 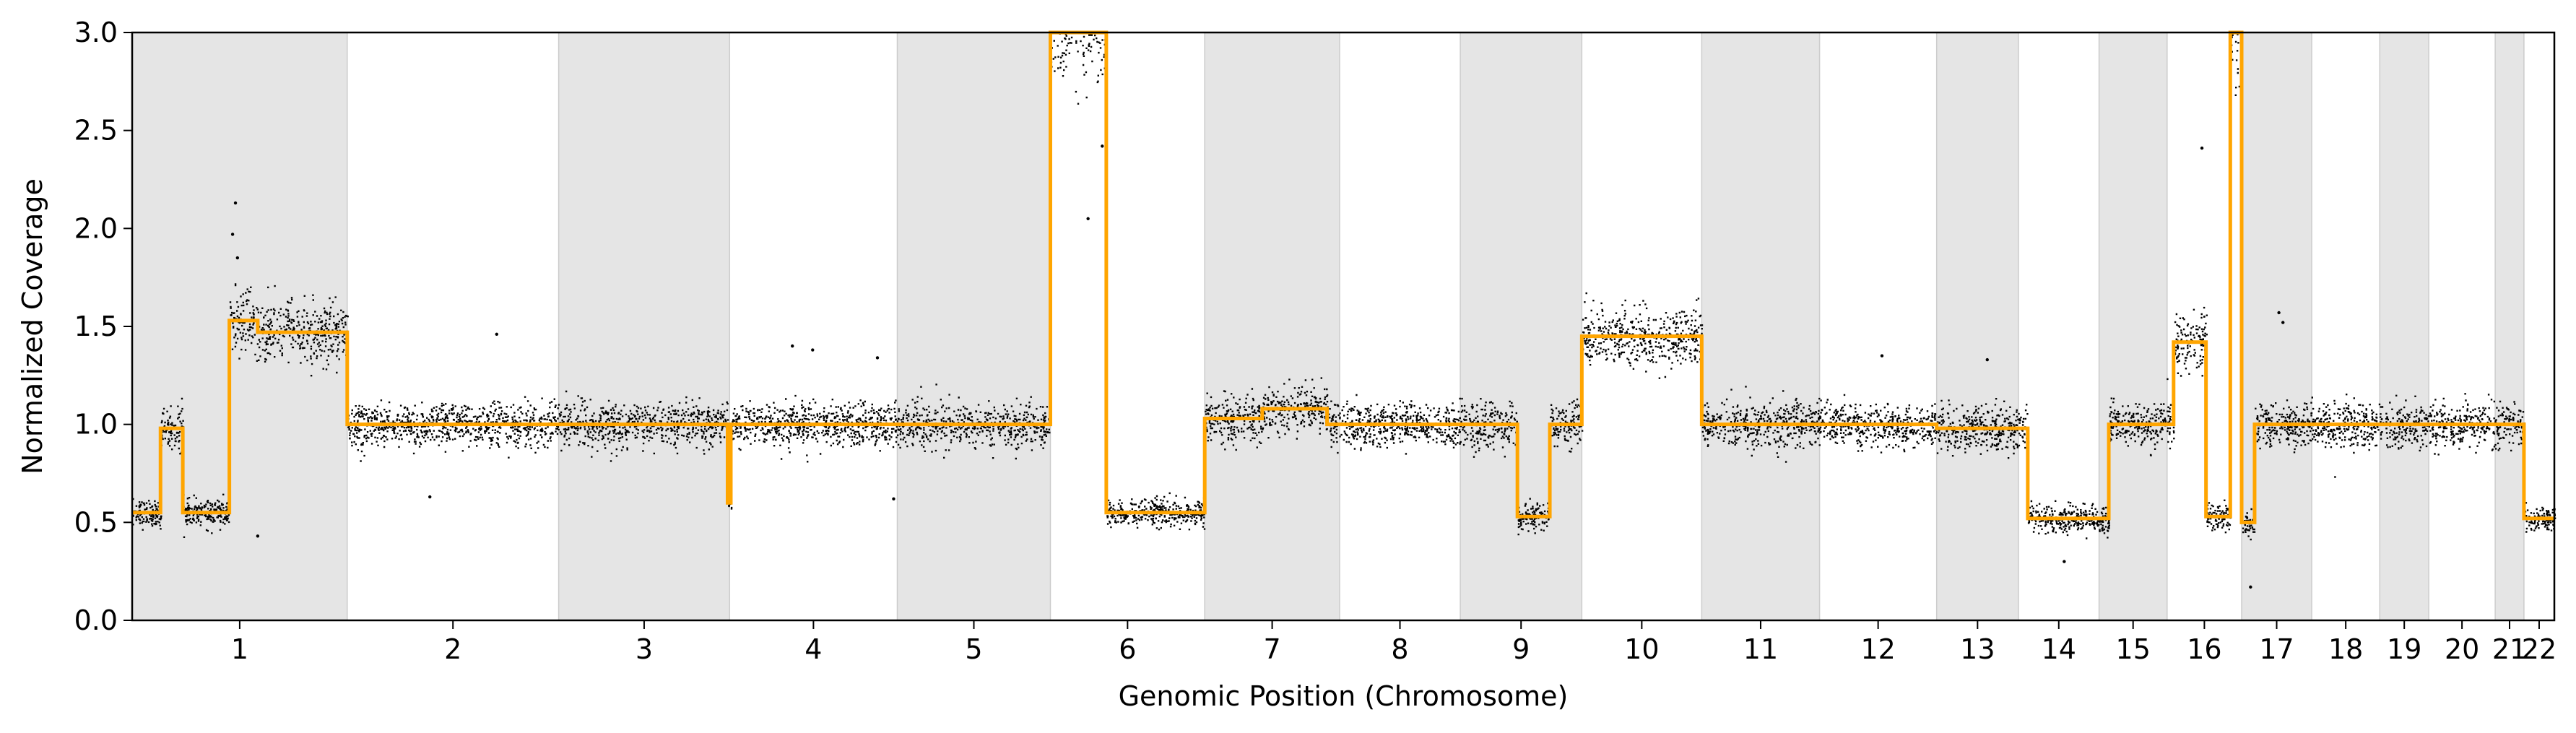 What do you see at coordinates (96, 522) in the screenshot?
I see `y-tick-label: 0.5` at bounding box center [96, 522].